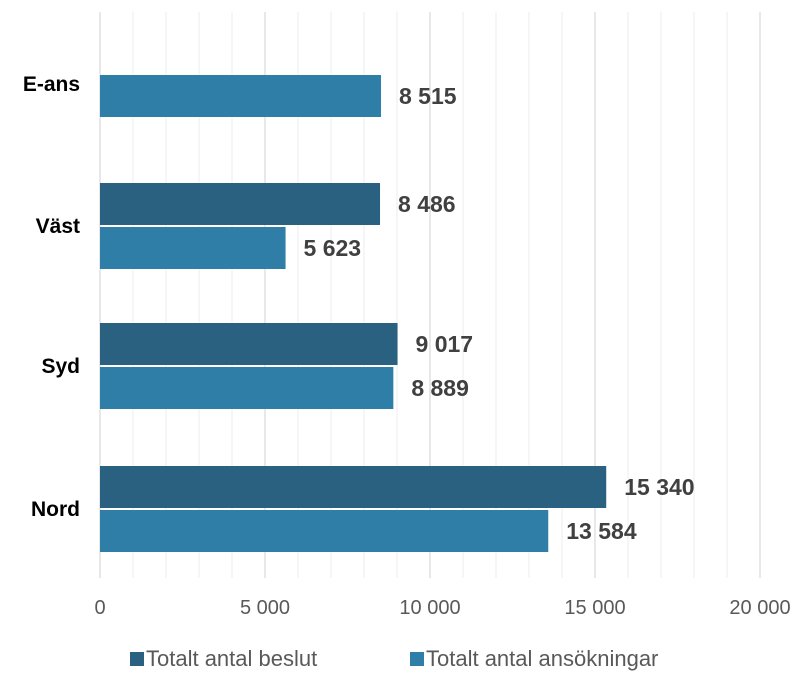 Image resolution: width=802 pixels, height=675 pixels. Describe the element at coordinates (193, 248) in the screenshot. I see `bar-v-st-ansokningar` at that location.